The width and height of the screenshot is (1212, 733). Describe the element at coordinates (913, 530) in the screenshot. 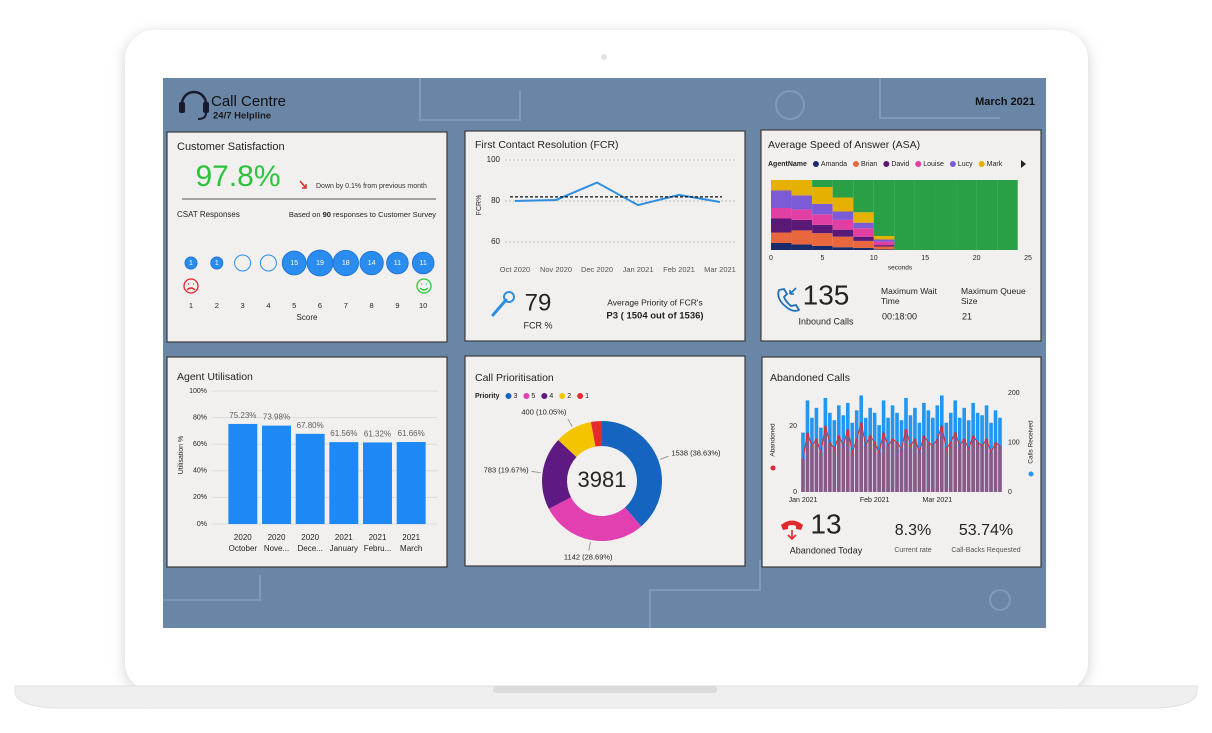

I see `stat-value: 8.3%` at that location.